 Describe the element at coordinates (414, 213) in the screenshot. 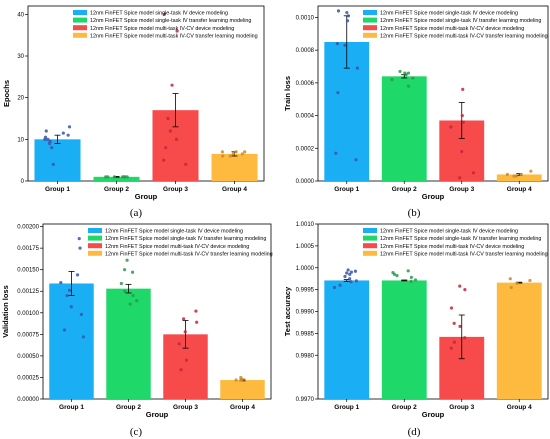

I see `panel-caption: (b)` at that location.